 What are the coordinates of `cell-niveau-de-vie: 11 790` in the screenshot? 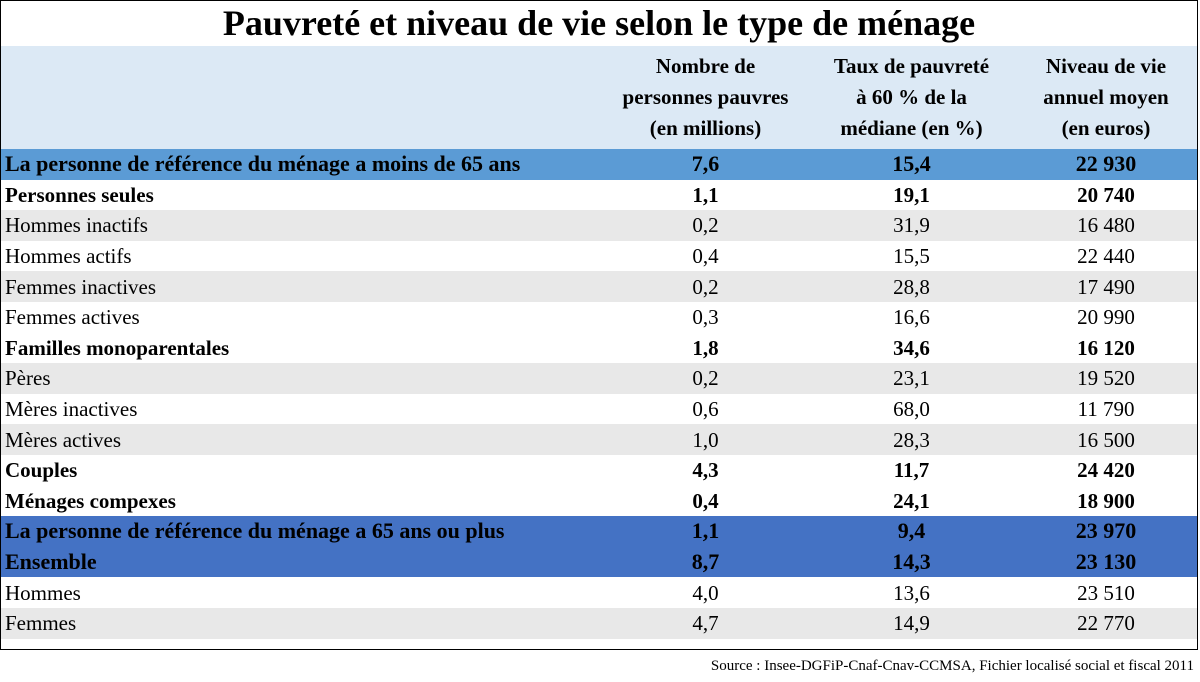 It's located at (1106, 409).